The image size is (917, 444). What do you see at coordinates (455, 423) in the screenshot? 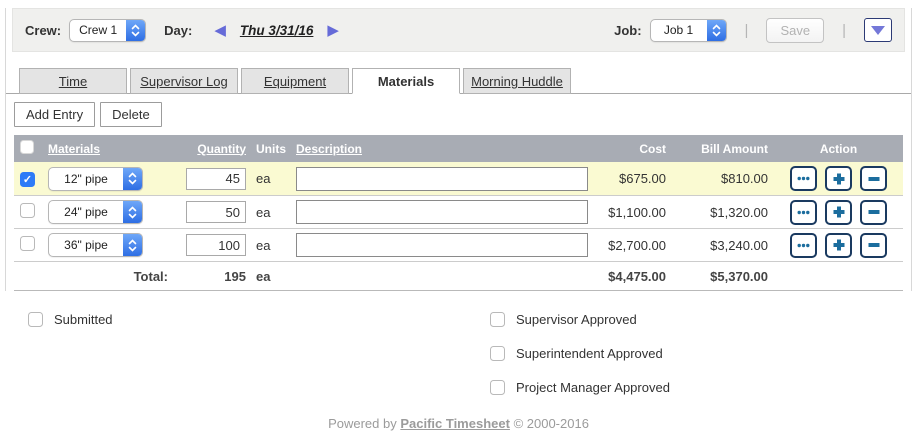
I see `pacific-timesheet-link: Pacific Timesheet` at bounding box center [455, 423].